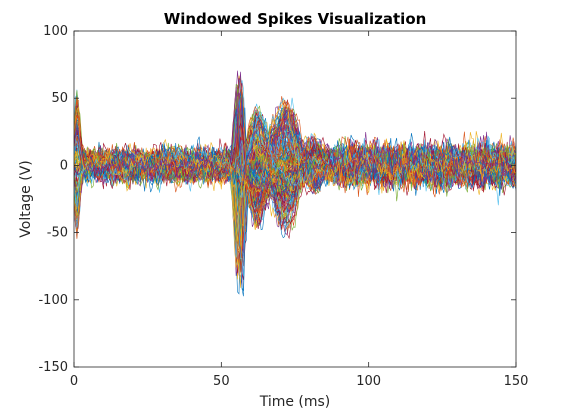 The width and height of the screenshot is (570, 418). What do you see at coordinates (59, 98) in the screenshot?
I see `y-tick-label: 50` at bounding box center [59, 98].